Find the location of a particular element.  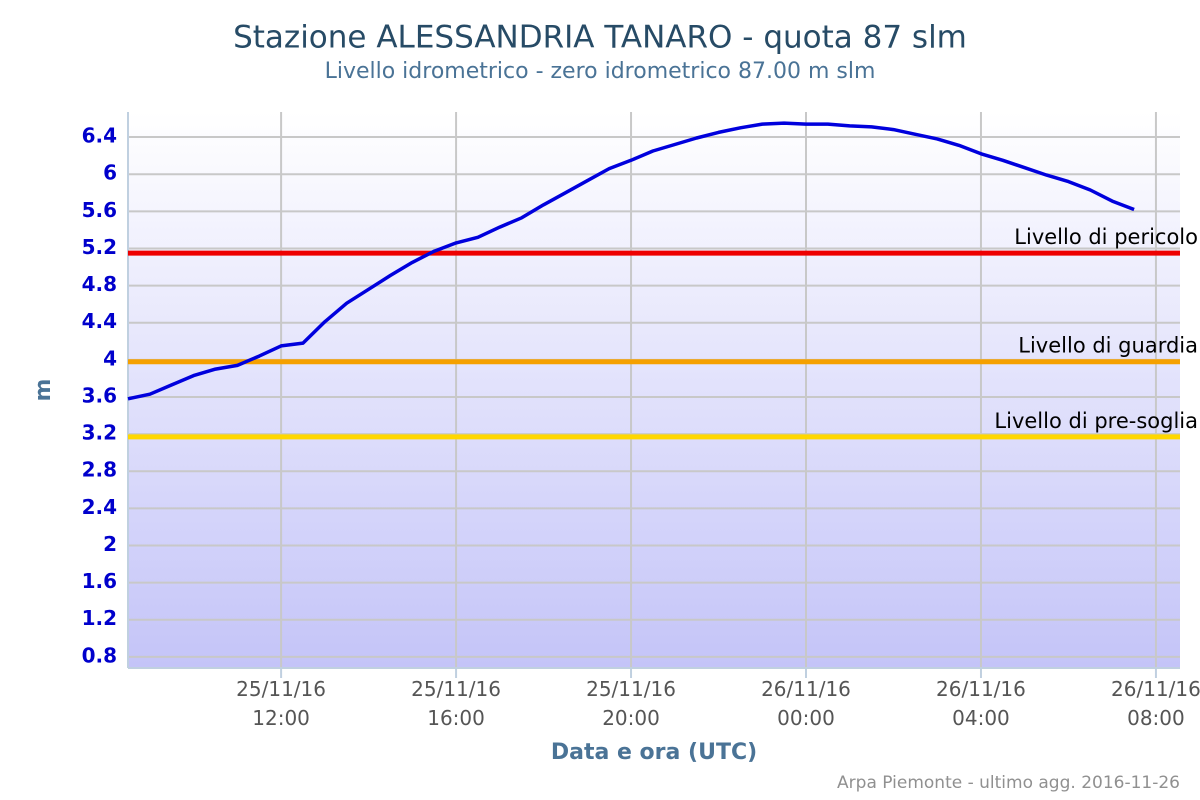

threshold-label: Livello di pericolo is located at coordinates (1106, 237).